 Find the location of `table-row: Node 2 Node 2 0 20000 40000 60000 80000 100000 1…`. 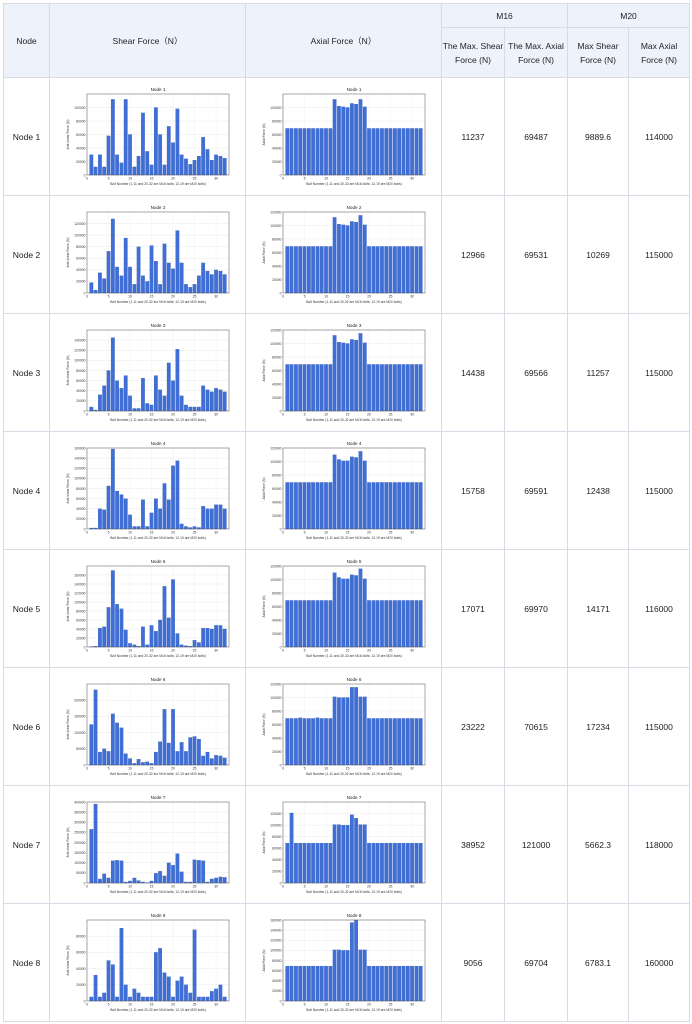

table-row: Node 2 Node 2 0 20000 40000 60000 80000 100000 1… is located at coordinates (347, 254).